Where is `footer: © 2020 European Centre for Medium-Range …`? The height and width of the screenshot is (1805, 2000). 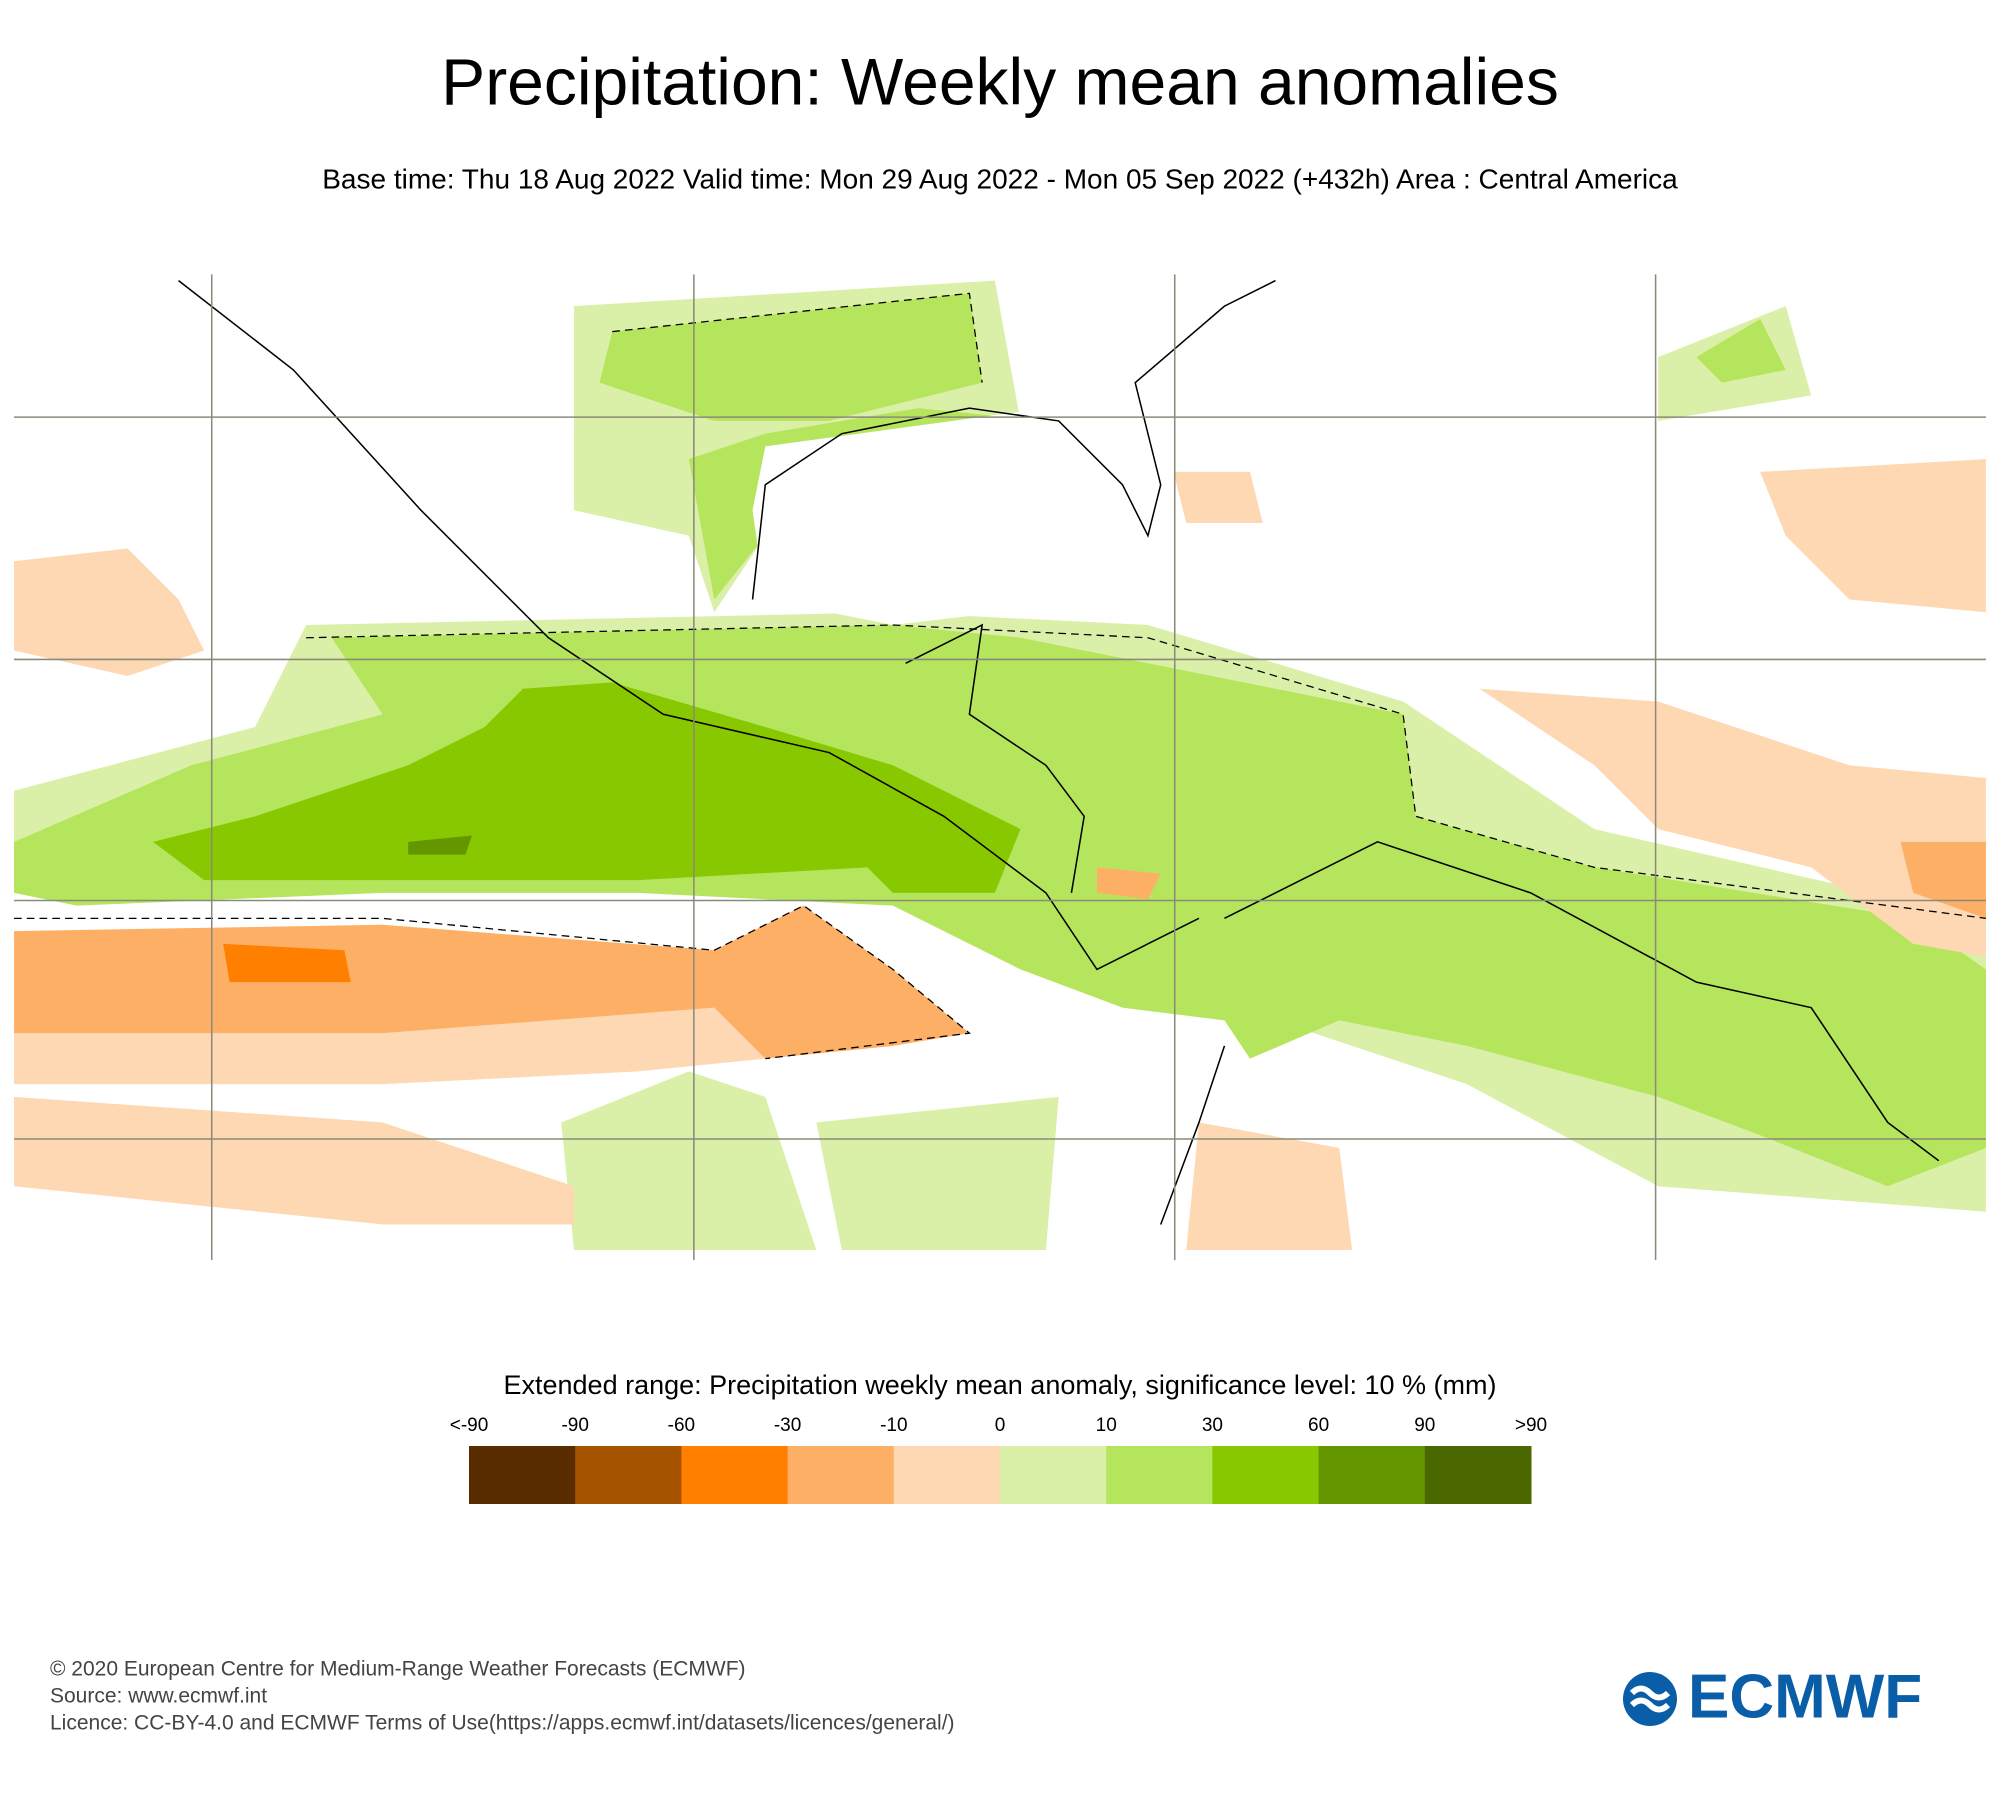 footer: © 2020 European Centre for Medium-Range … is located at coordinates (502, 1696).